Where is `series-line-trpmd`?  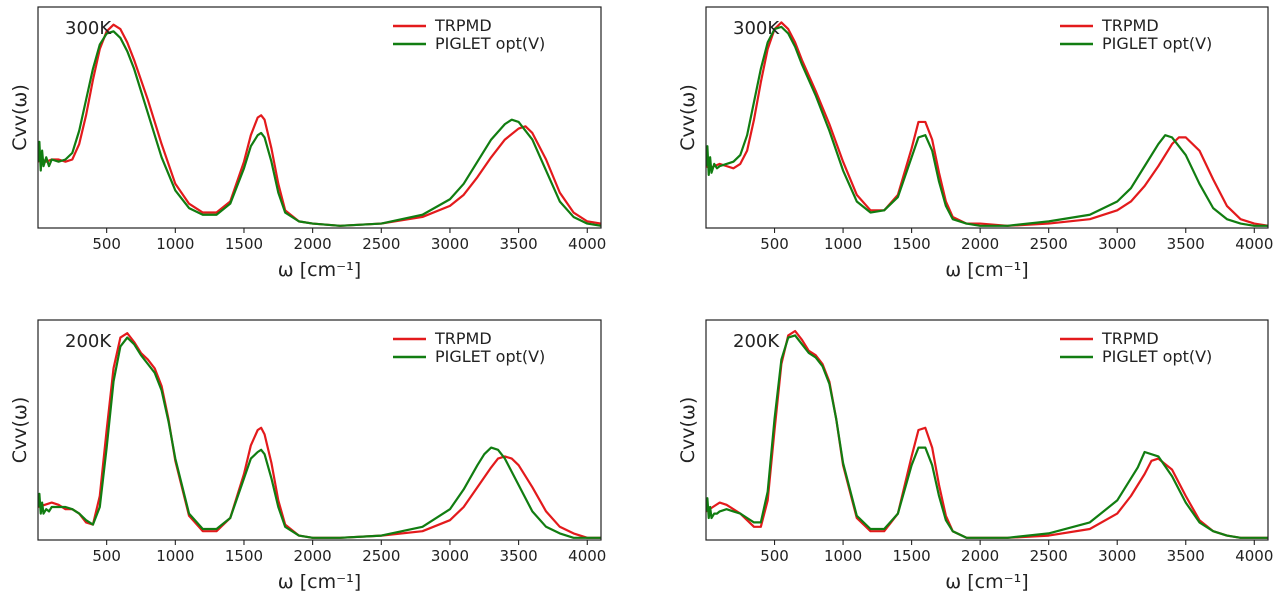 series-line-trpmd is located at coordinates (319, 125).